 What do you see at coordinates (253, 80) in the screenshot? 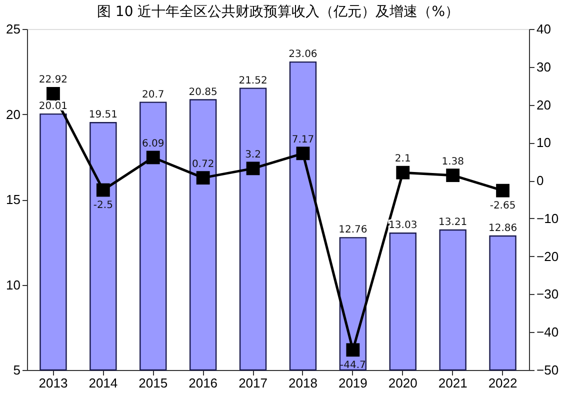
I see `data-label: 21.52` at bounding box center [253, 80].